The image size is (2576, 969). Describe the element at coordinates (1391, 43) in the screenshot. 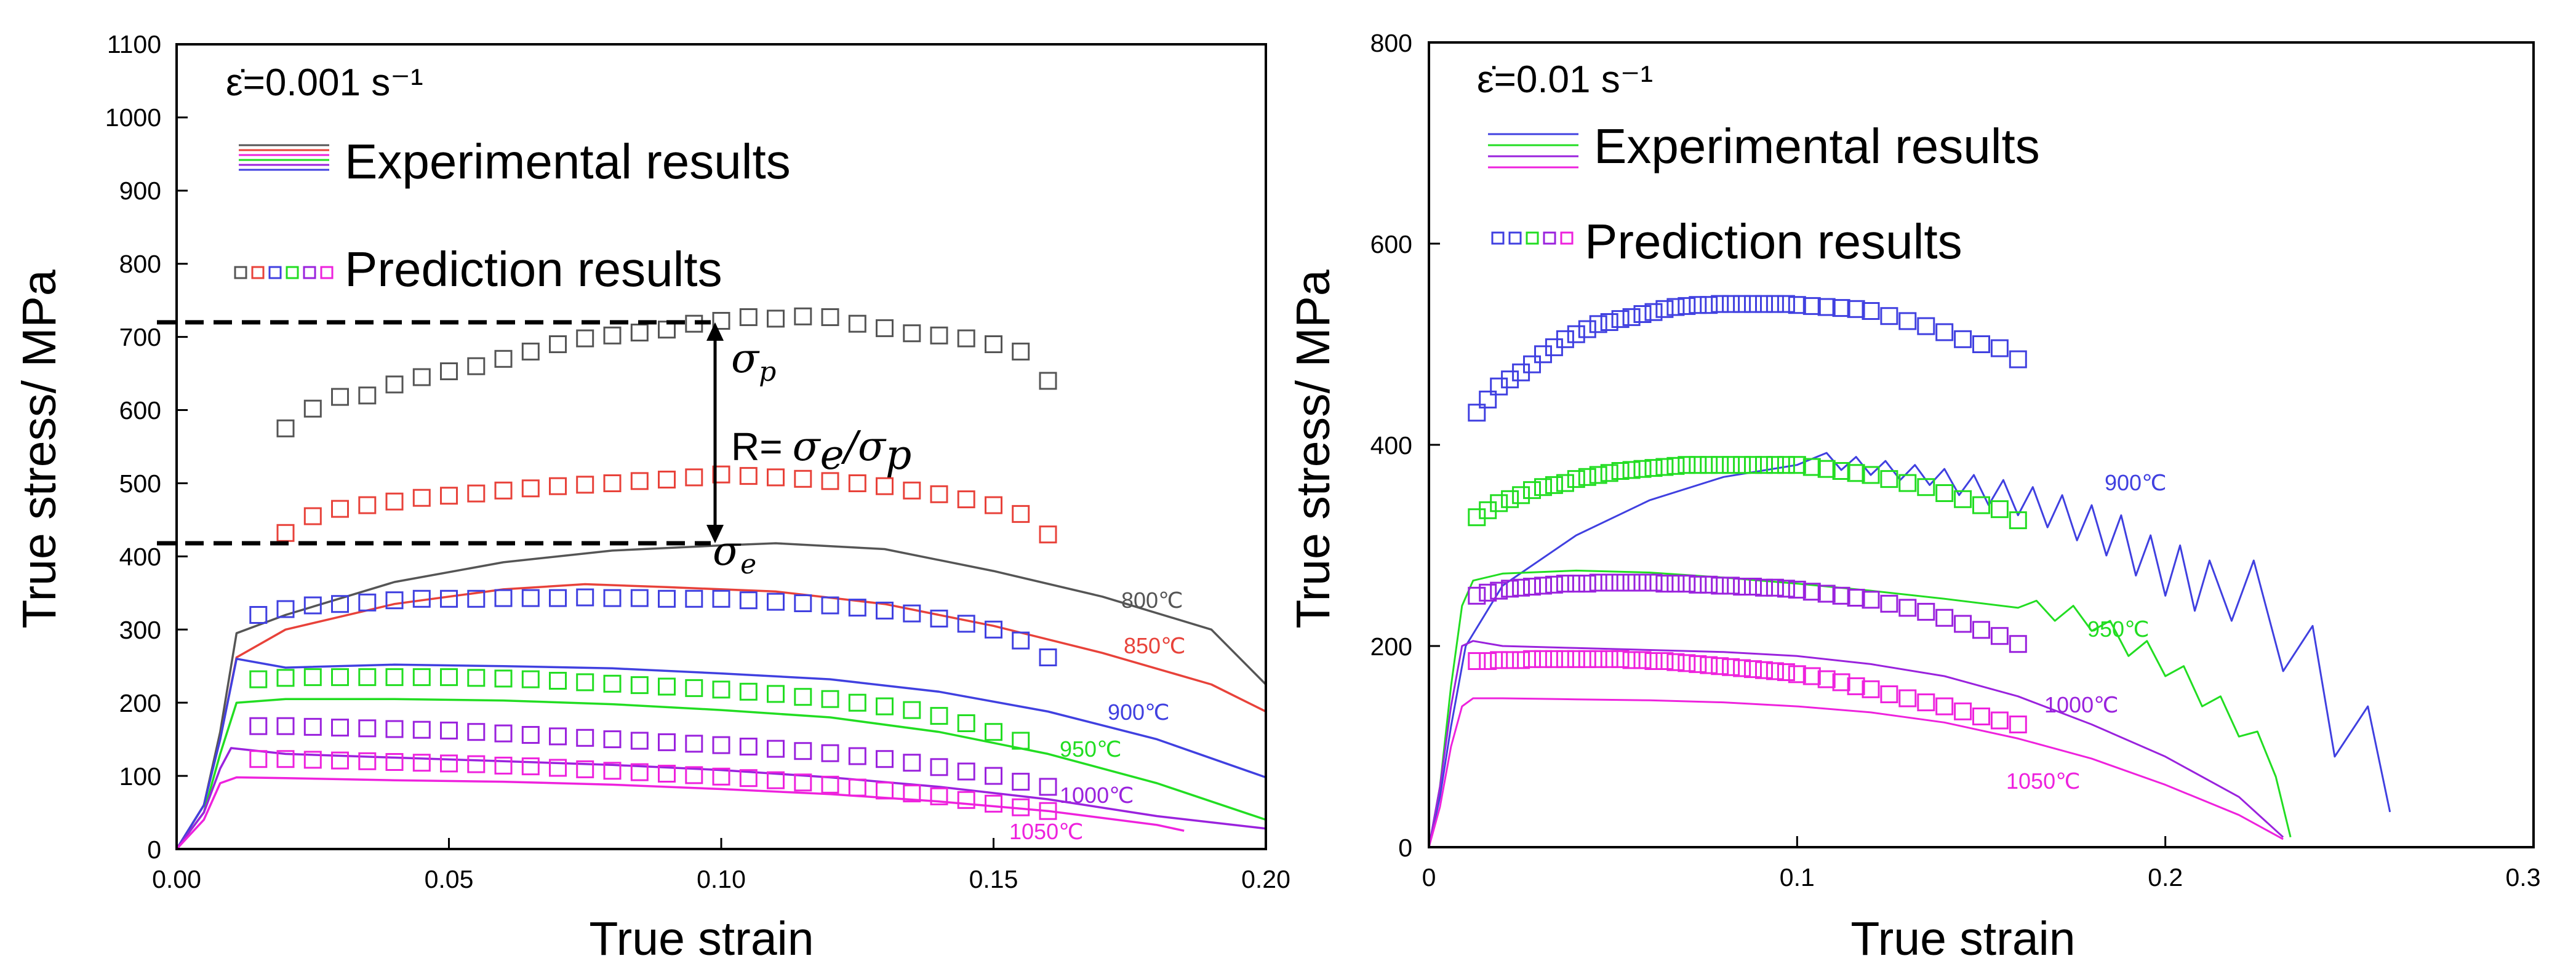

I see `right-y-tick: 800` at that location.